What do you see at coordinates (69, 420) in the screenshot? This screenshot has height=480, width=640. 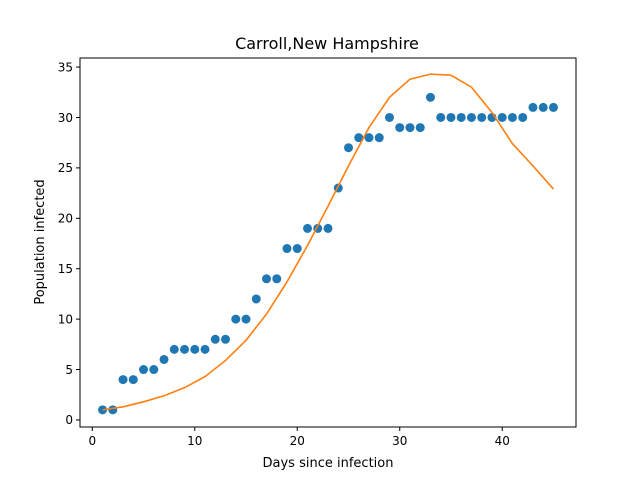 I see `y-tick-label: 0` at bounding box center [69, 420].